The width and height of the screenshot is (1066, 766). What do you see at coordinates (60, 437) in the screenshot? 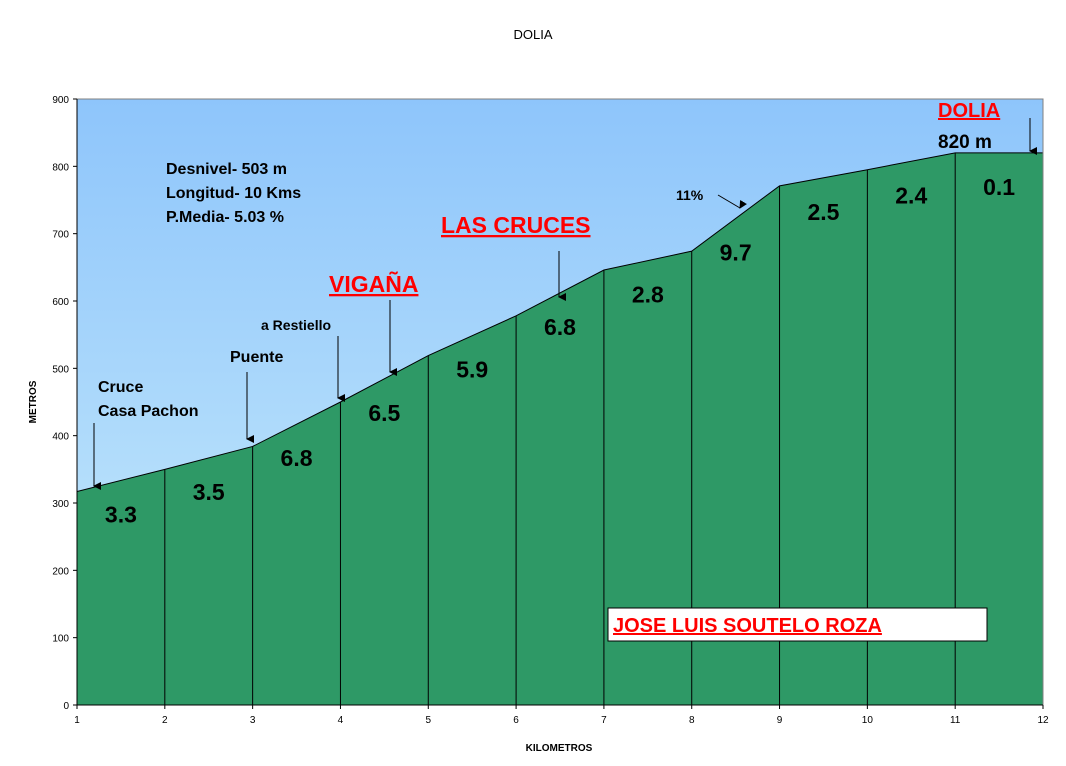
I see `y-tick-label: 400` at bounding box center [60, 437].